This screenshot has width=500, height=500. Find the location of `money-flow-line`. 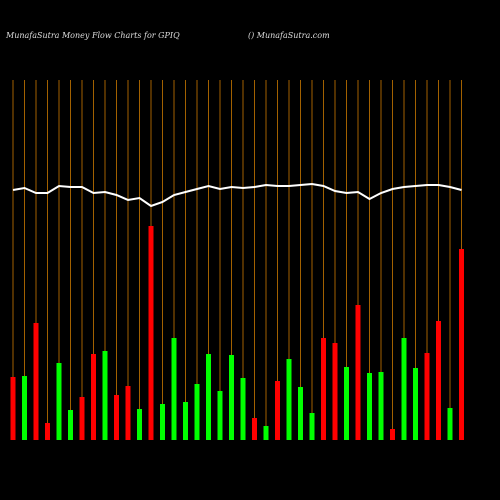

money-flow-line is located at coordinates (237, 195).